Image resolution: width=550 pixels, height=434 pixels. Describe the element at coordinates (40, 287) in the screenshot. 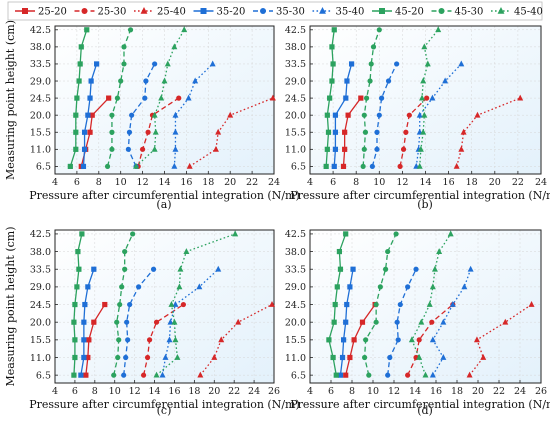

I see `y-tick-label: 29.0` at that location.